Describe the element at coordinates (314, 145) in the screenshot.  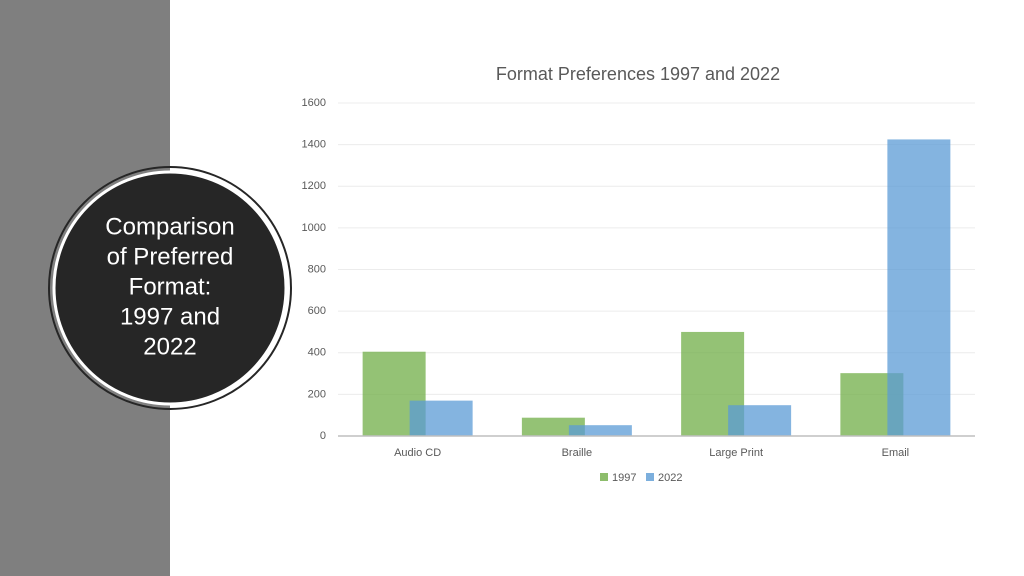
I see `y-tick-label: 1400` at that location.